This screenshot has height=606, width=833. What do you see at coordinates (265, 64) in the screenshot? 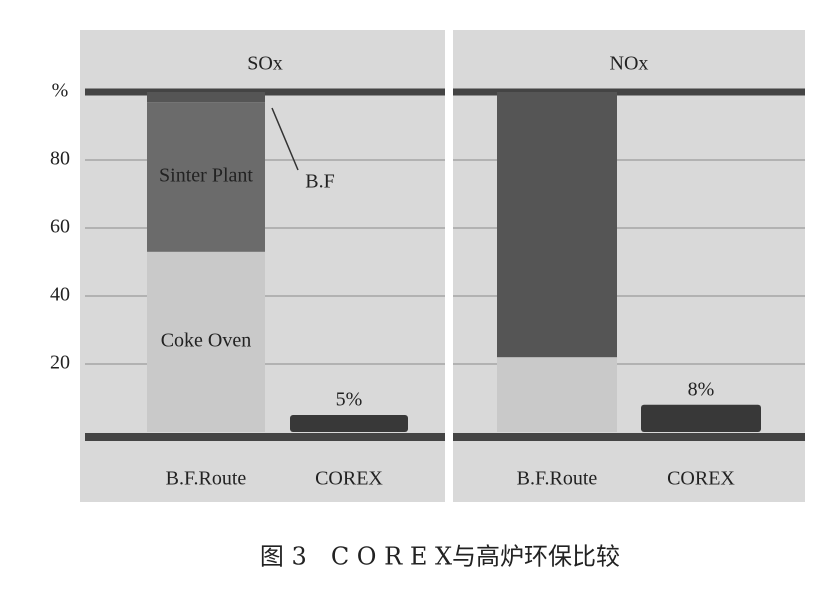
I see `chart-title: SOx` at bounding box center [265, 64].